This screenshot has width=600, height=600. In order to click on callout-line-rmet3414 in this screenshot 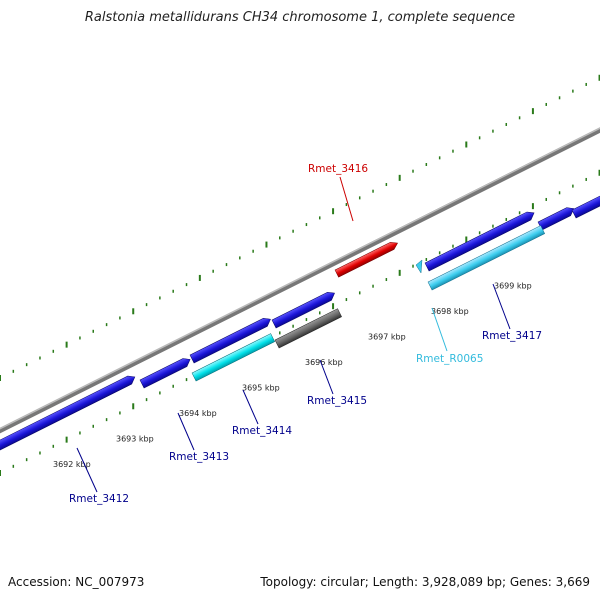, I will do `click(250, 407)`.